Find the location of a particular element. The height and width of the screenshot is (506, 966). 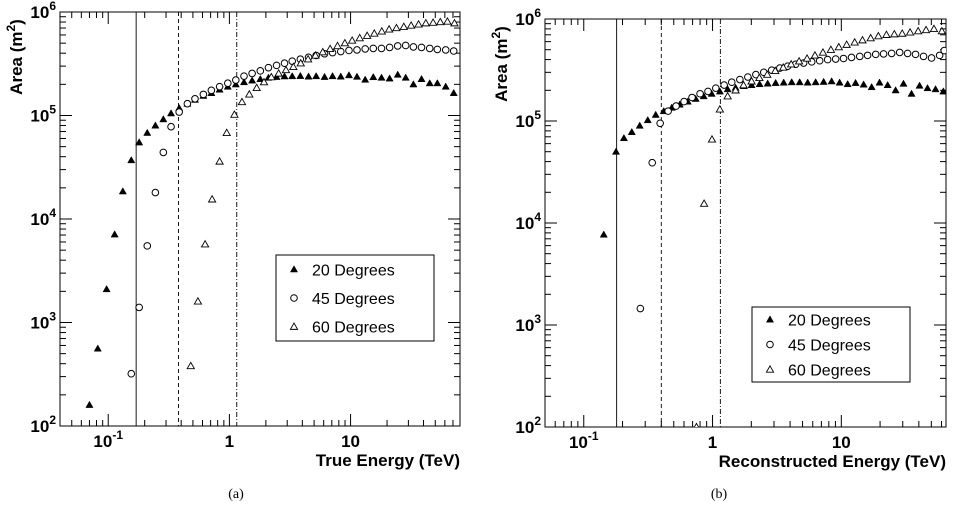

legend: 20 Degrees 45 Degrees 60 Degrees is located at coordinates (355, 298).